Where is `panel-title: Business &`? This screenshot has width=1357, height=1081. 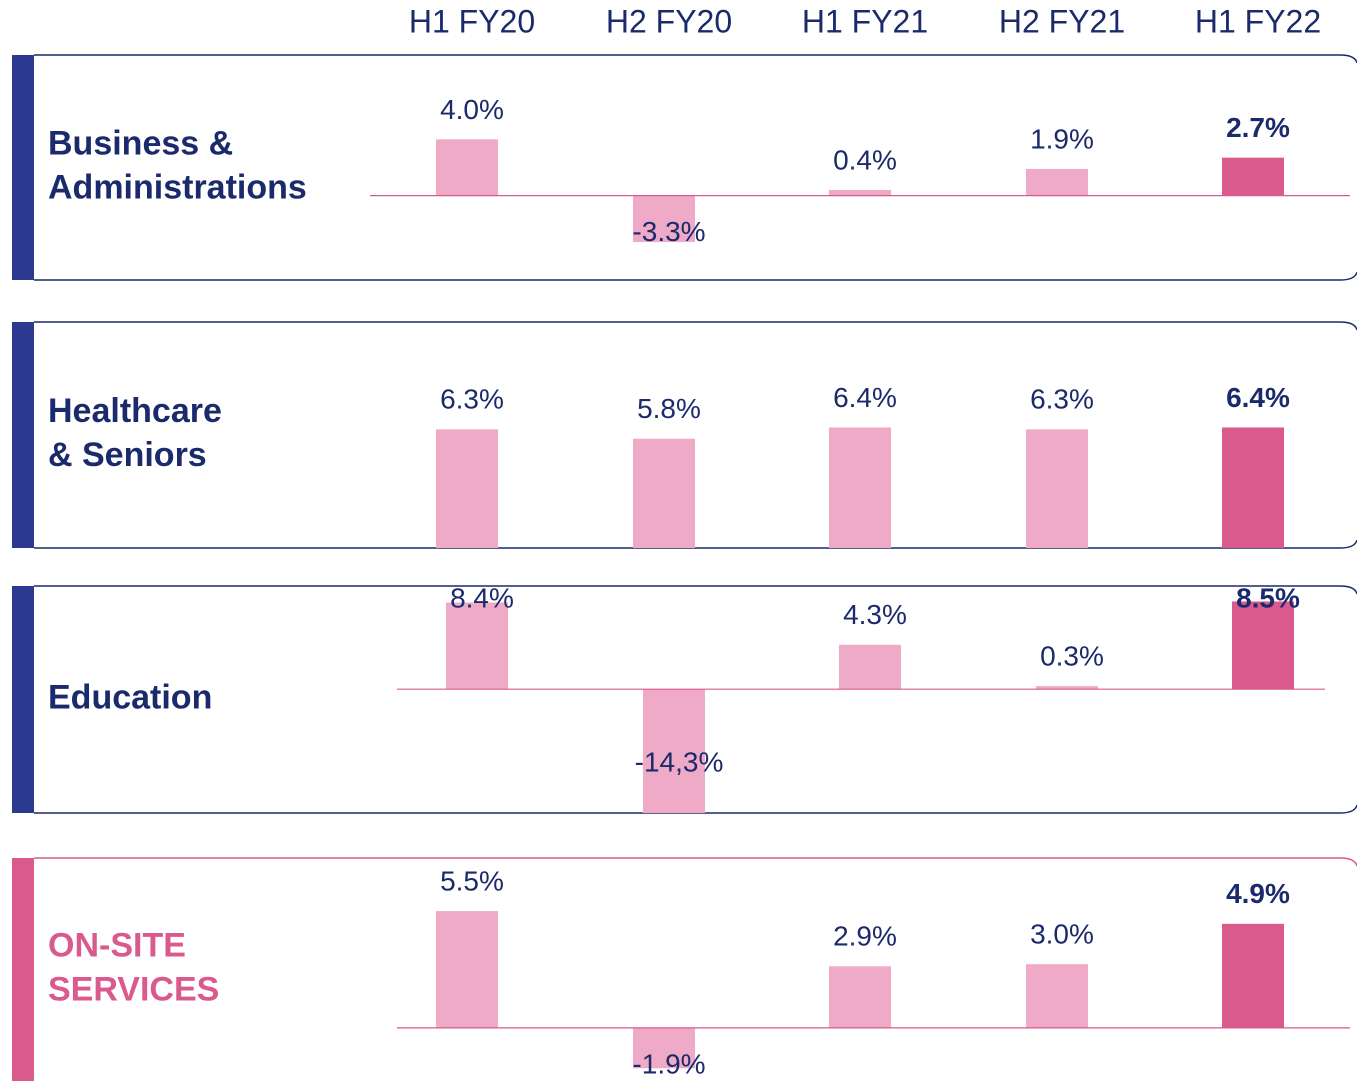
panel-title: Business & is located at coordinates (140, 143).